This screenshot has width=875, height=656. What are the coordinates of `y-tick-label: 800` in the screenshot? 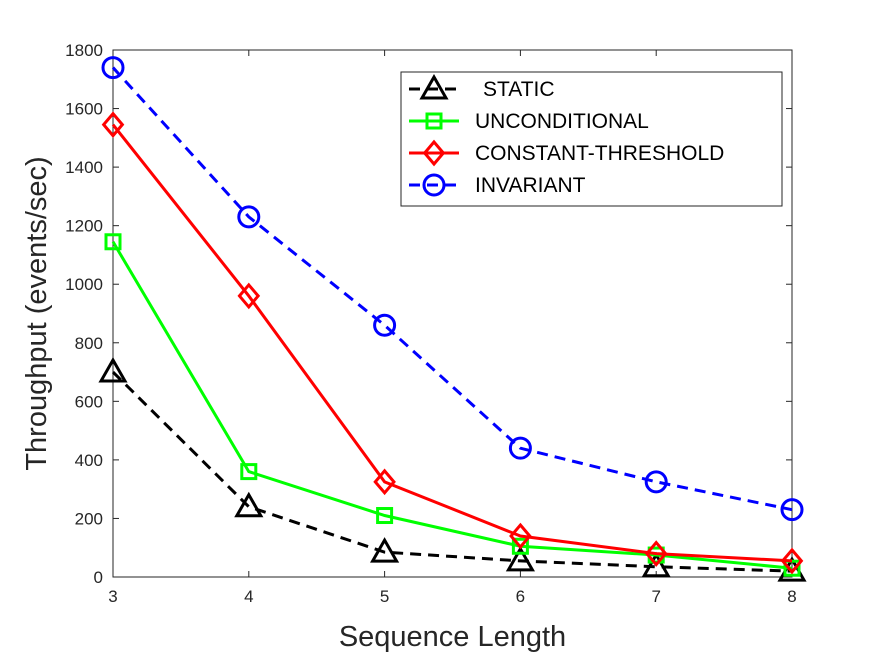 It's located at (89, 343).